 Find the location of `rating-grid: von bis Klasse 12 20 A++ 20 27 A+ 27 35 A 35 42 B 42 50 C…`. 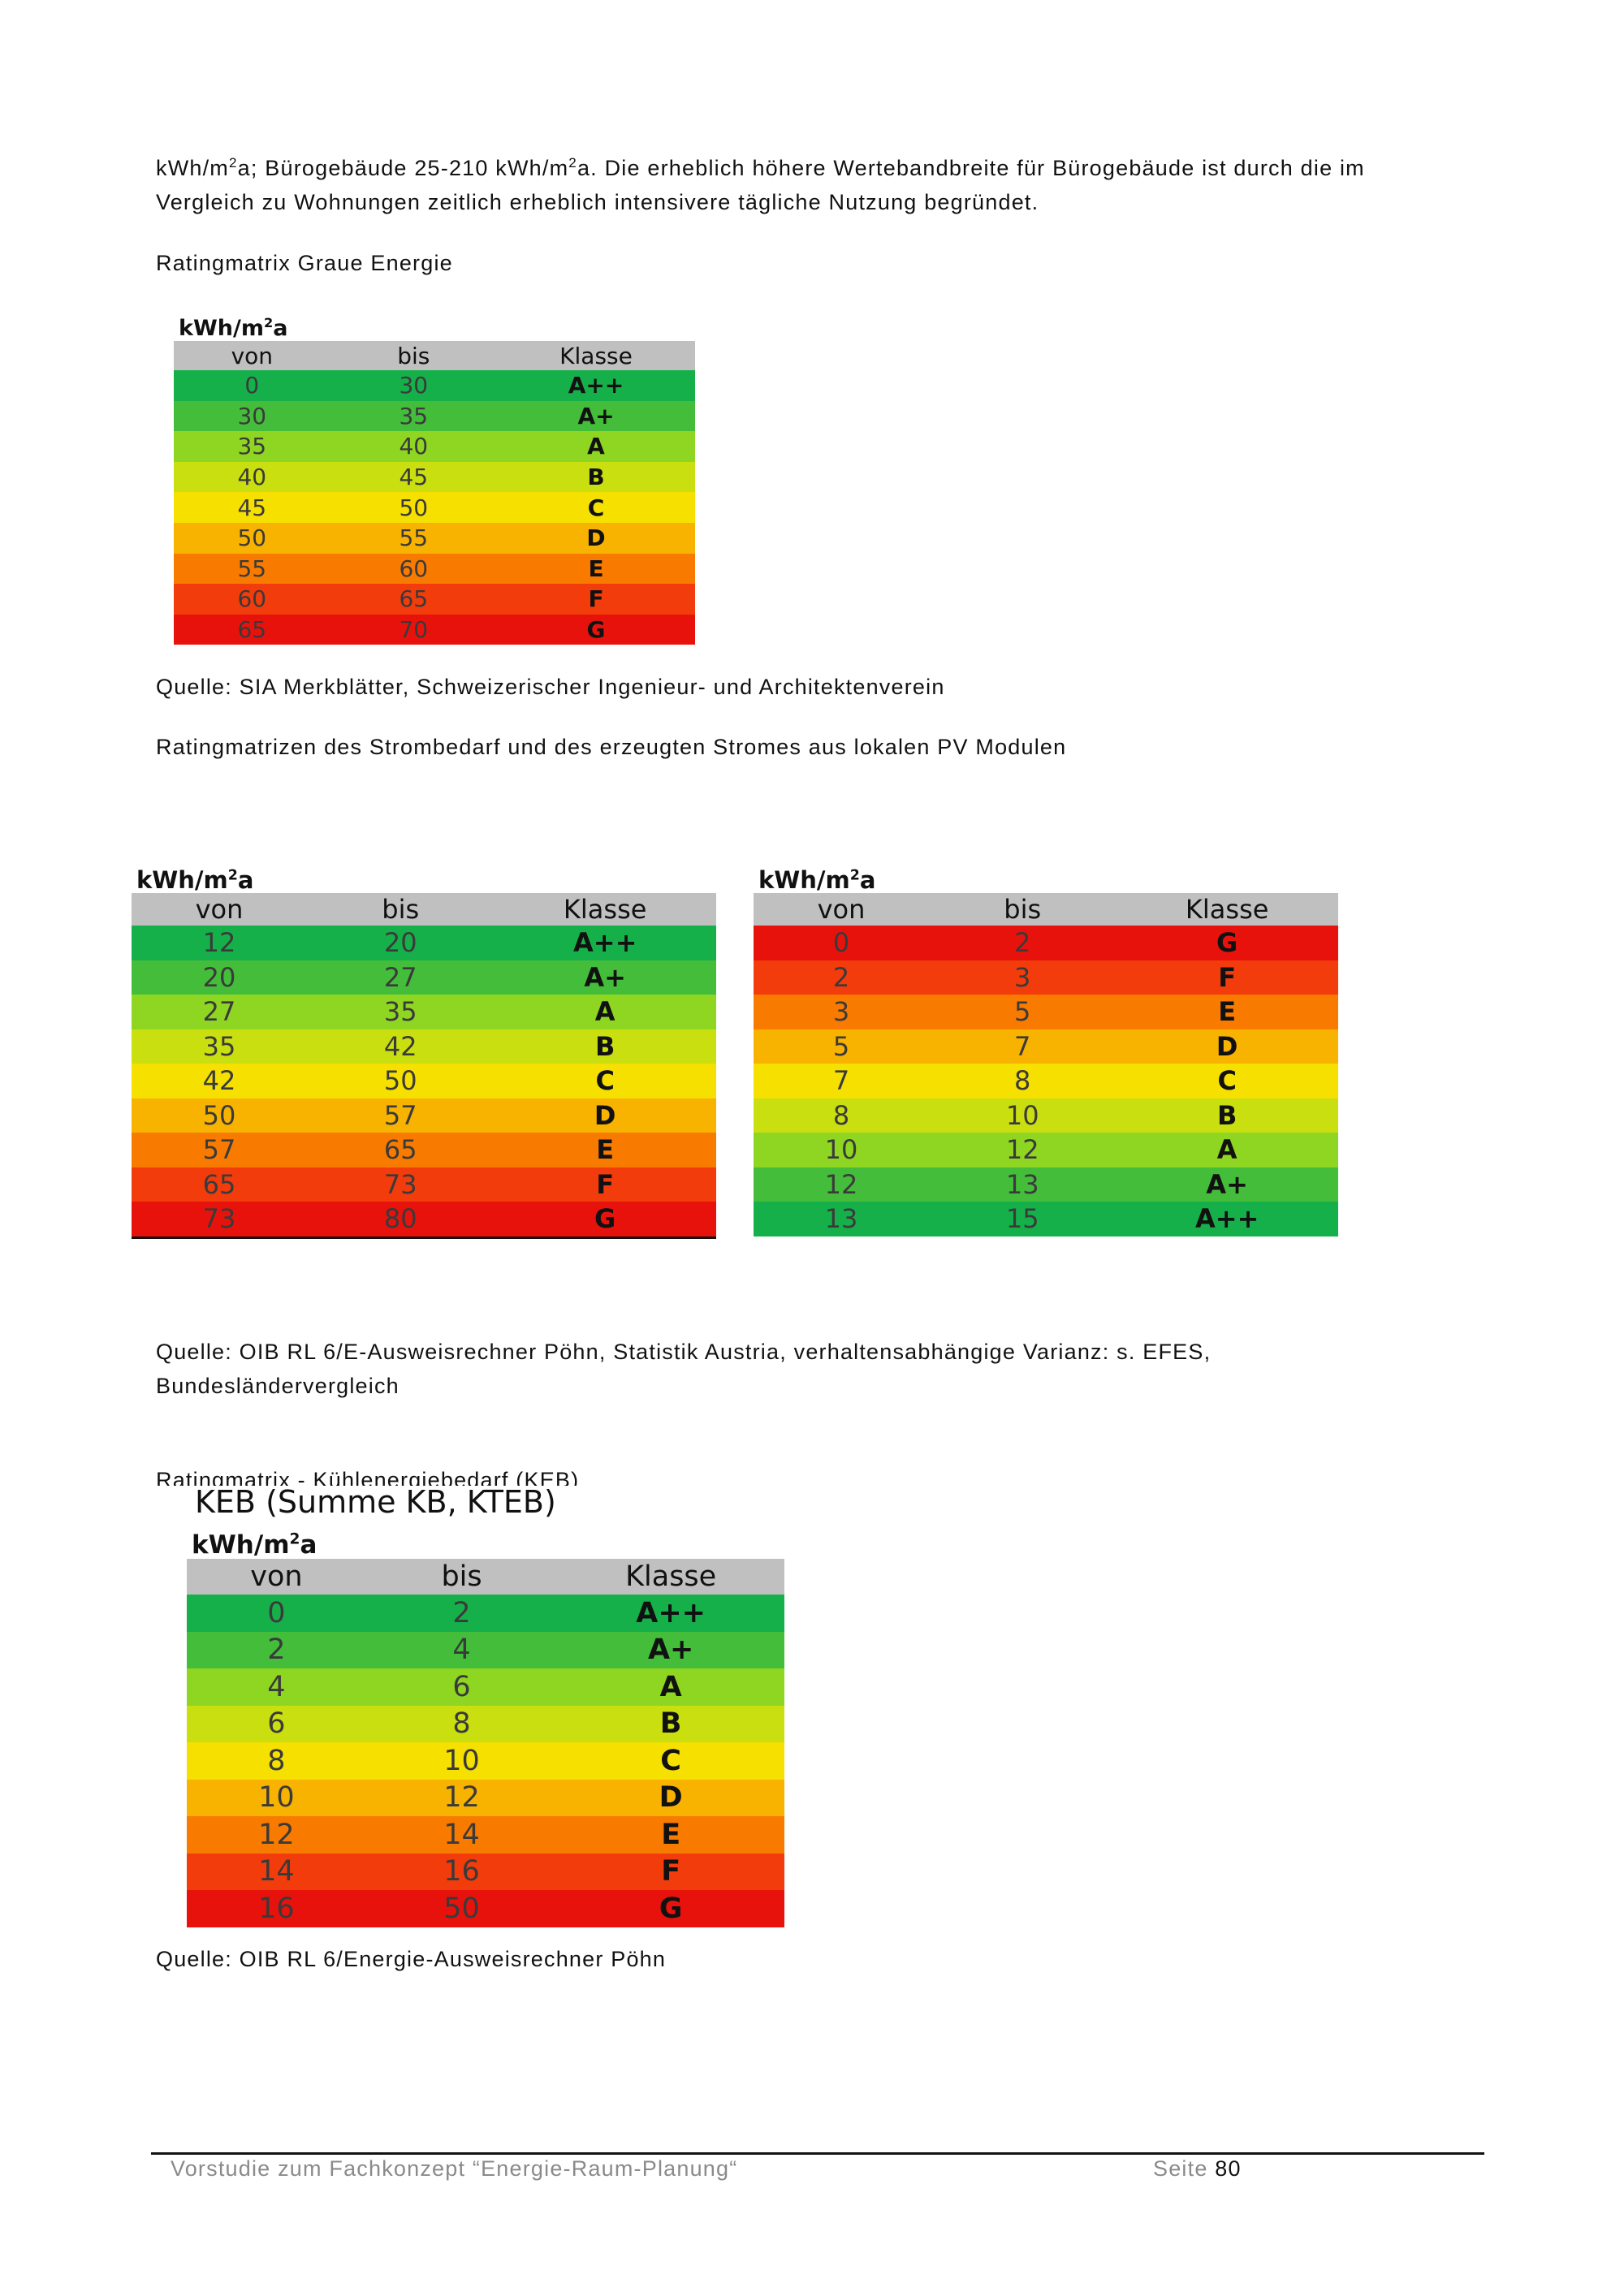

rating-grid: von bis Klasse 12 20 A++ 20 27 A+ 27 35 A 35 42 B 42 50 C… is located at coordinates (424, 1065).